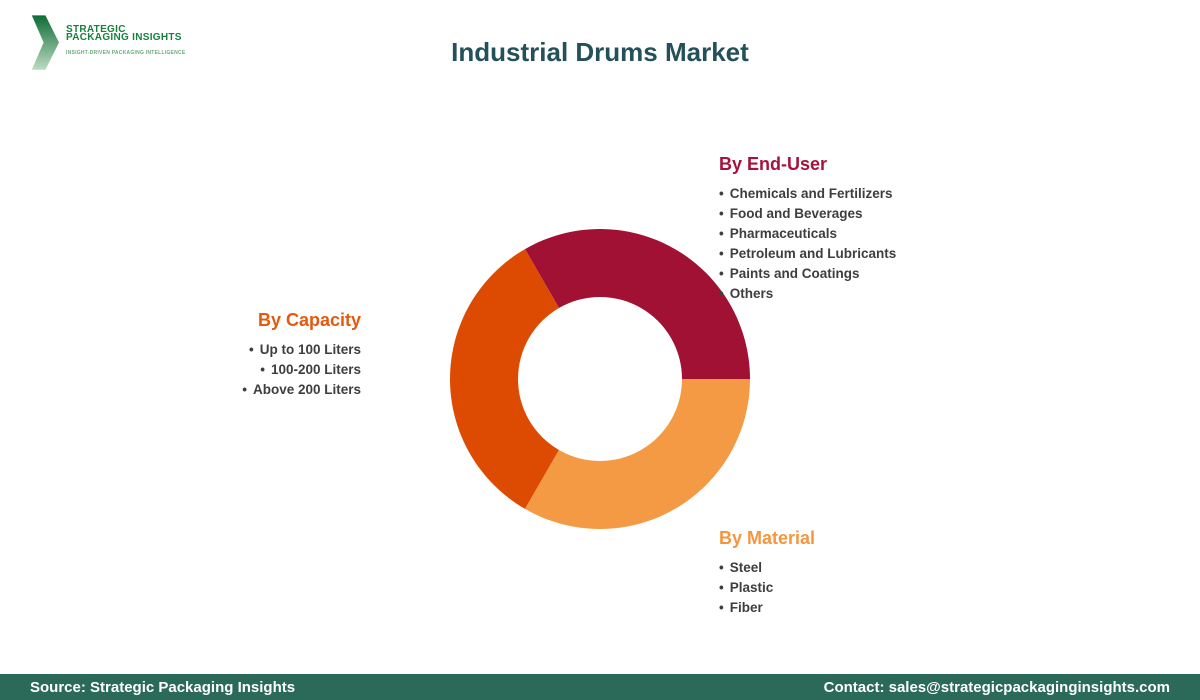 The width and height of the screenshot is (1200, 700). I want to click on list-item-label: Fiber, so click(746, 607).